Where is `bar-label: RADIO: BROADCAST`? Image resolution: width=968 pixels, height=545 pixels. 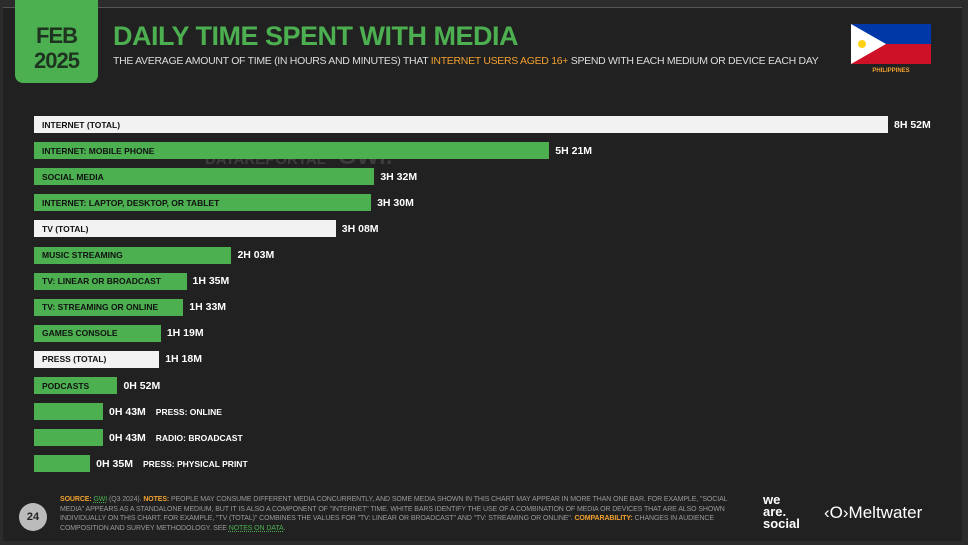 bar-label: RADIO: BROADCAST is located at coordinates (199, 437).